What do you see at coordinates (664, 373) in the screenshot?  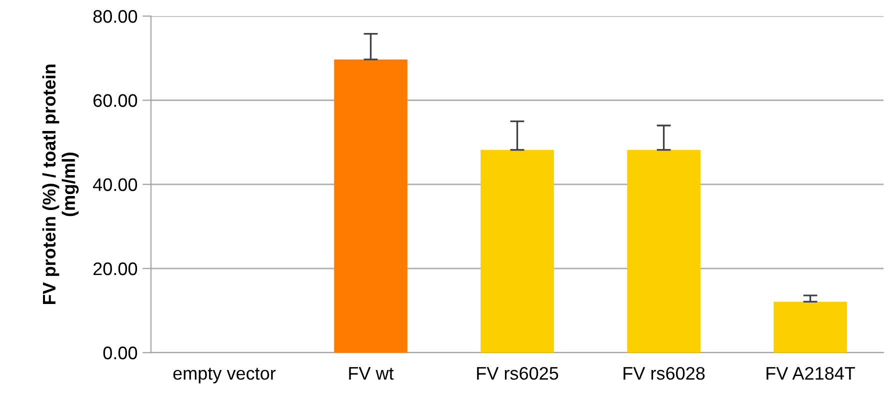 I see `x-tick-label: FV rs6028` at bounding box center [664, 373].